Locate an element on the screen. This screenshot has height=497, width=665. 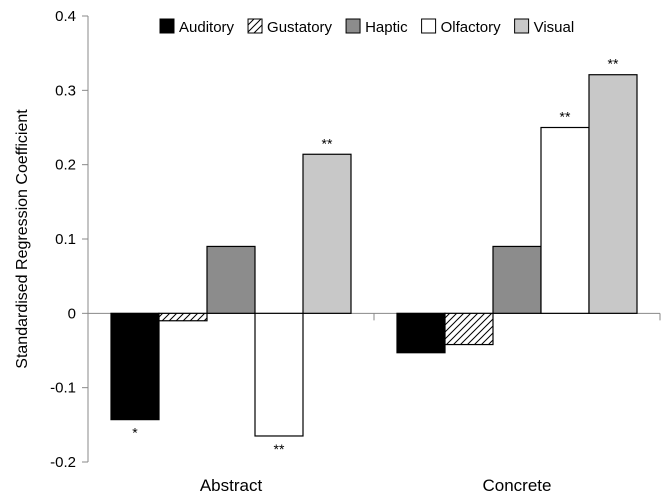
bar-gustatory-concrete is located at coordinates (469, 329).